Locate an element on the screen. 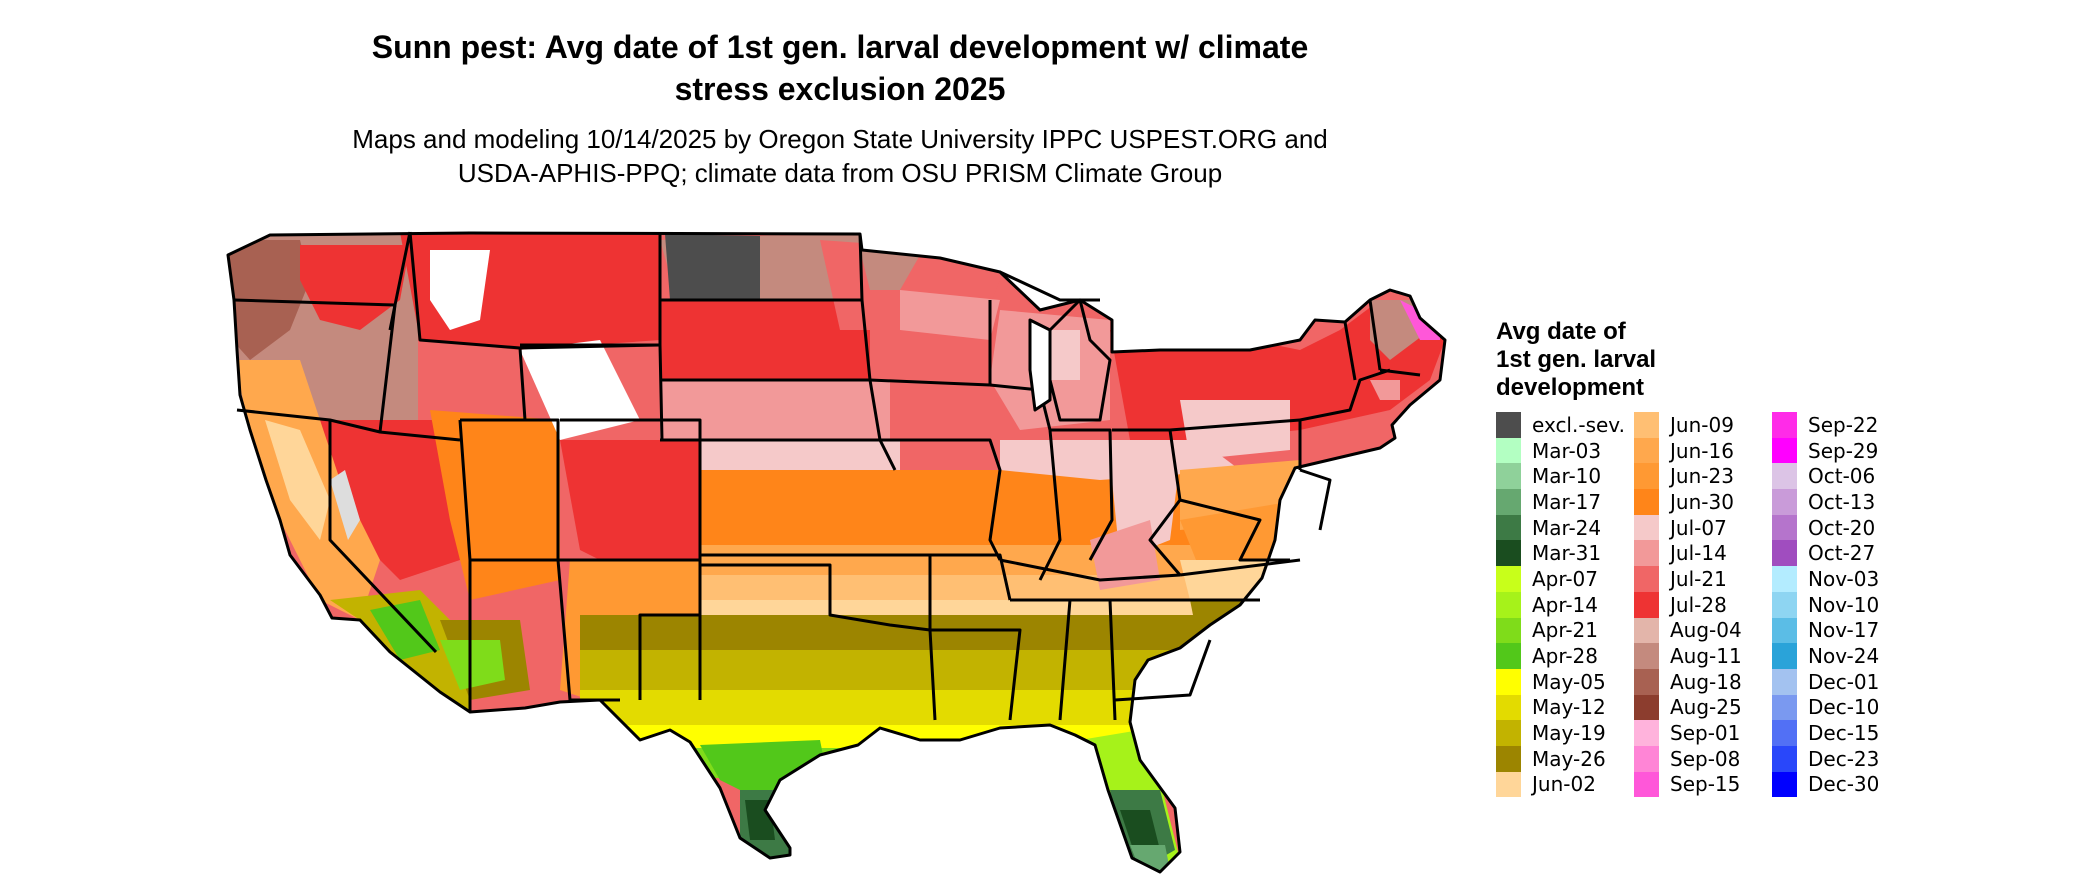  legend-label: Aug-18 is located at coordinates (1706, 681).